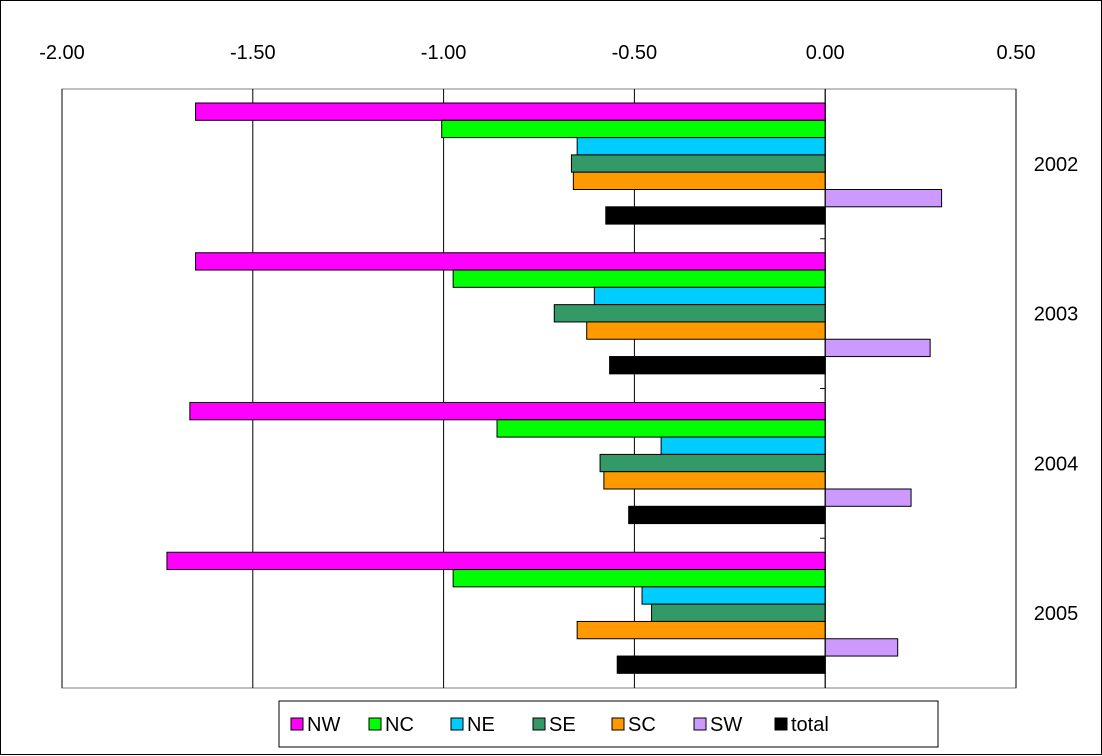  Describe the element at coordinates (539, 724) in the screenshot. I see `legend-swatch-SE` at that location.